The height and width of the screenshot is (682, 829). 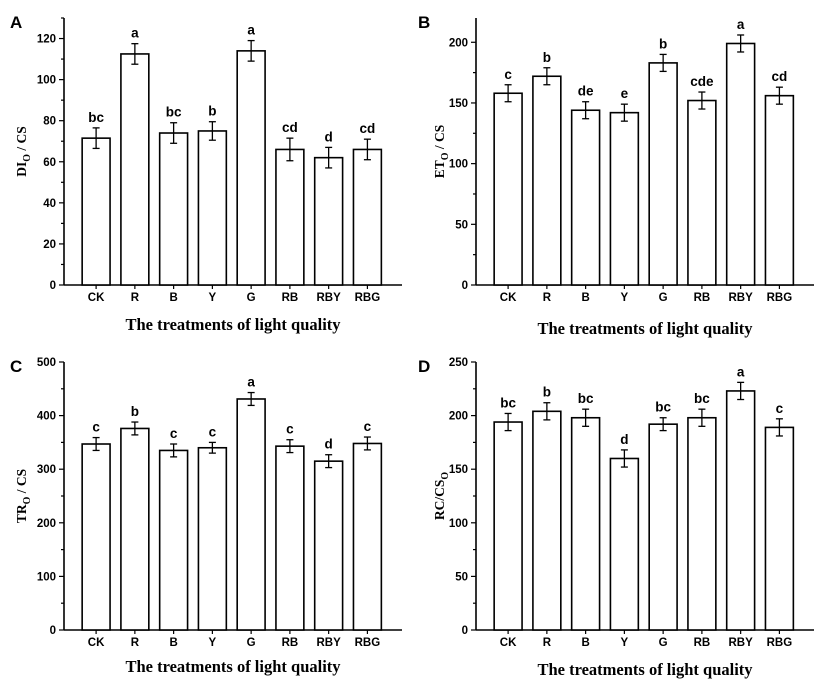 I want to click on y-axis-title: RC/CSO, so click(x=441, y=496).